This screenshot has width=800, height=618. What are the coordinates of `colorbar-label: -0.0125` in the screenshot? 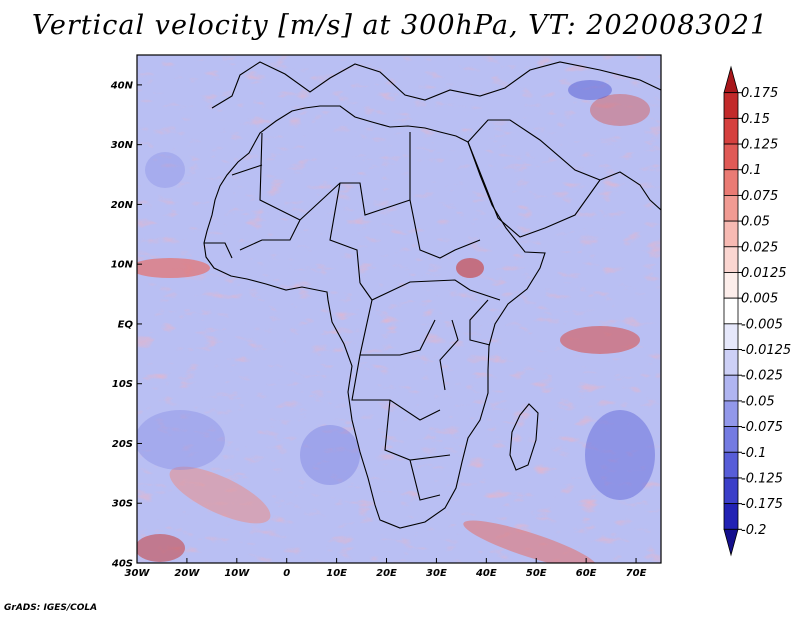 It's located at (766, 350).